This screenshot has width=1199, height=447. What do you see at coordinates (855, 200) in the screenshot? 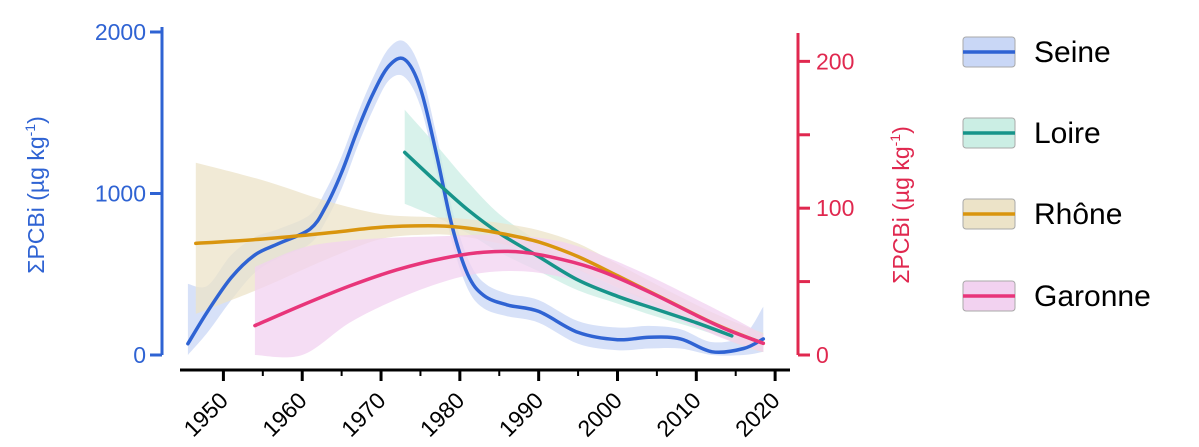
I see `right-y-axis: 0 100 200 ΣPCBi (µg kg-1)` at bounding box center [855, 200].